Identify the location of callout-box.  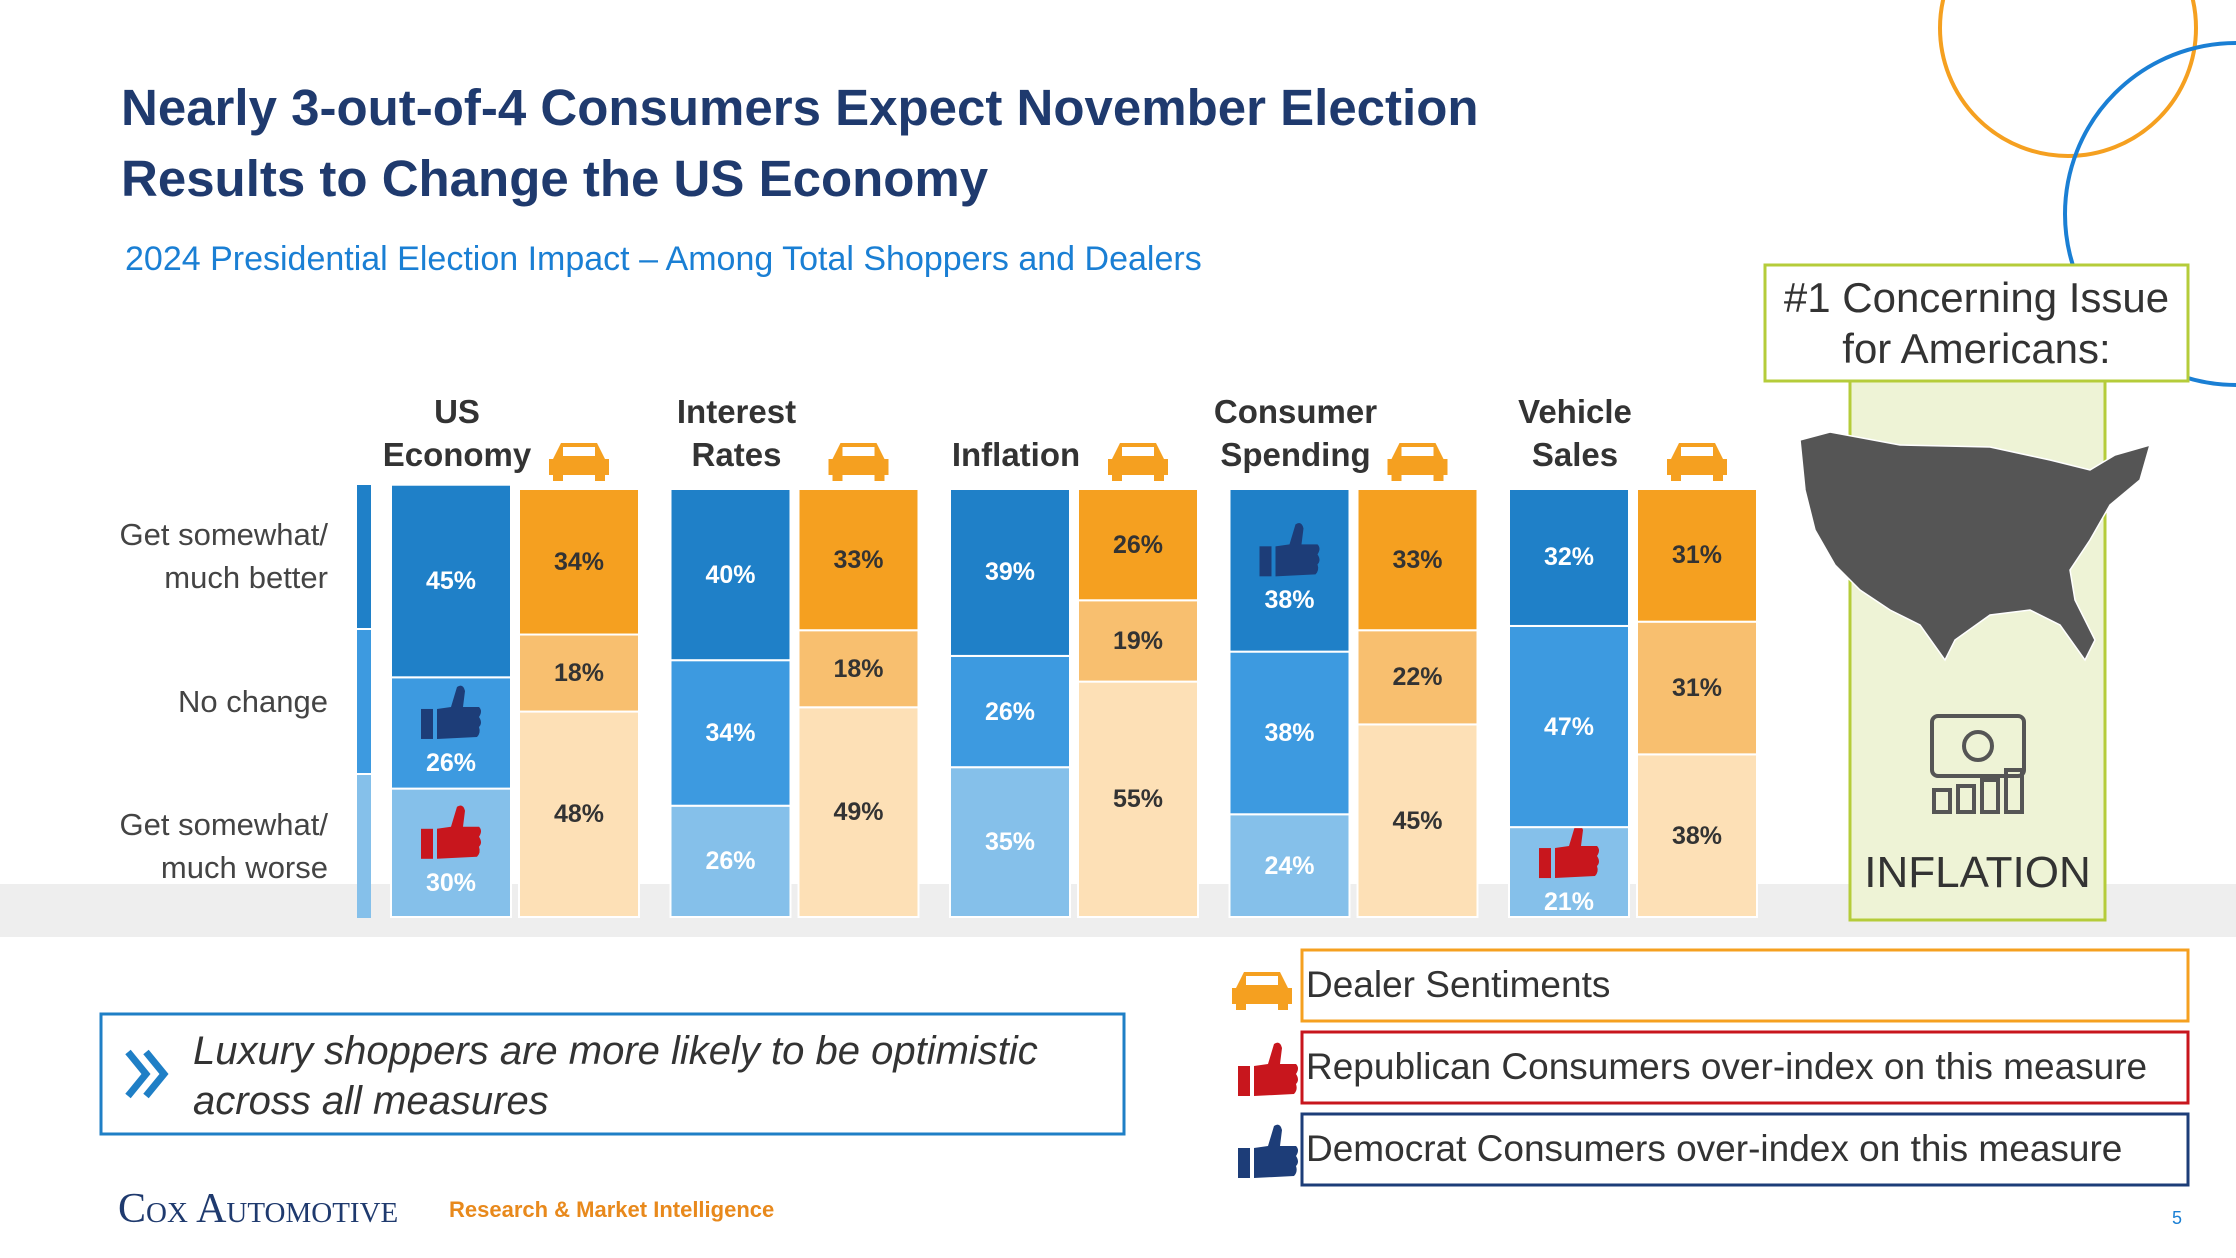
(612, 1074).